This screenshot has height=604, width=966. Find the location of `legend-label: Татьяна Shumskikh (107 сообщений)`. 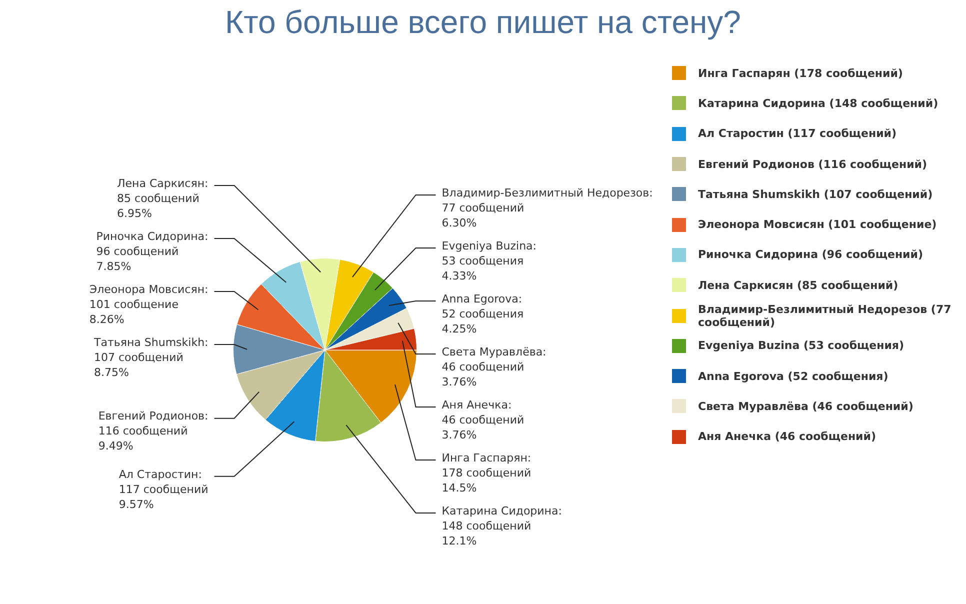

legend-label: Татьяна Shumskikh (107 сообщений) is located at coordinates (815, 194).